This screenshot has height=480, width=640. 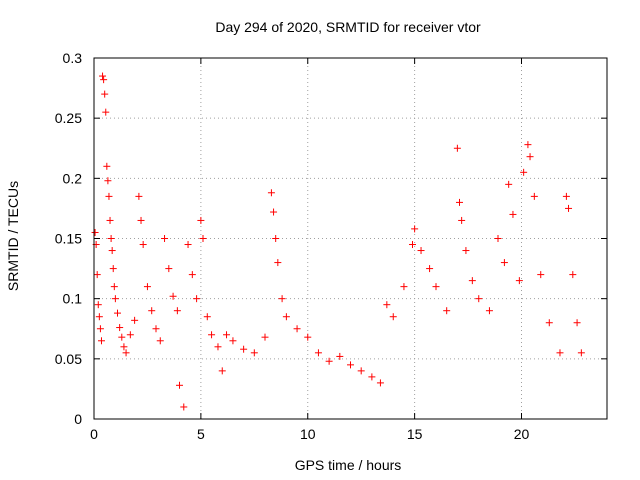 I want to click on y-tick-label: 0.25, so click(x=68, y=118).